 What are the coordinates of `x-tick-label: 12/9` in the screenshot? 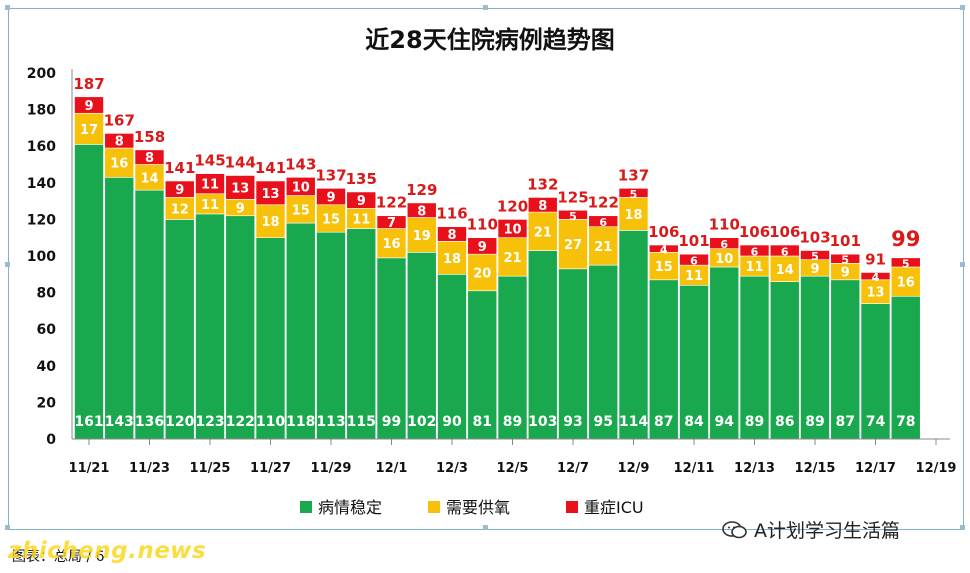 It's located at (634, 468).